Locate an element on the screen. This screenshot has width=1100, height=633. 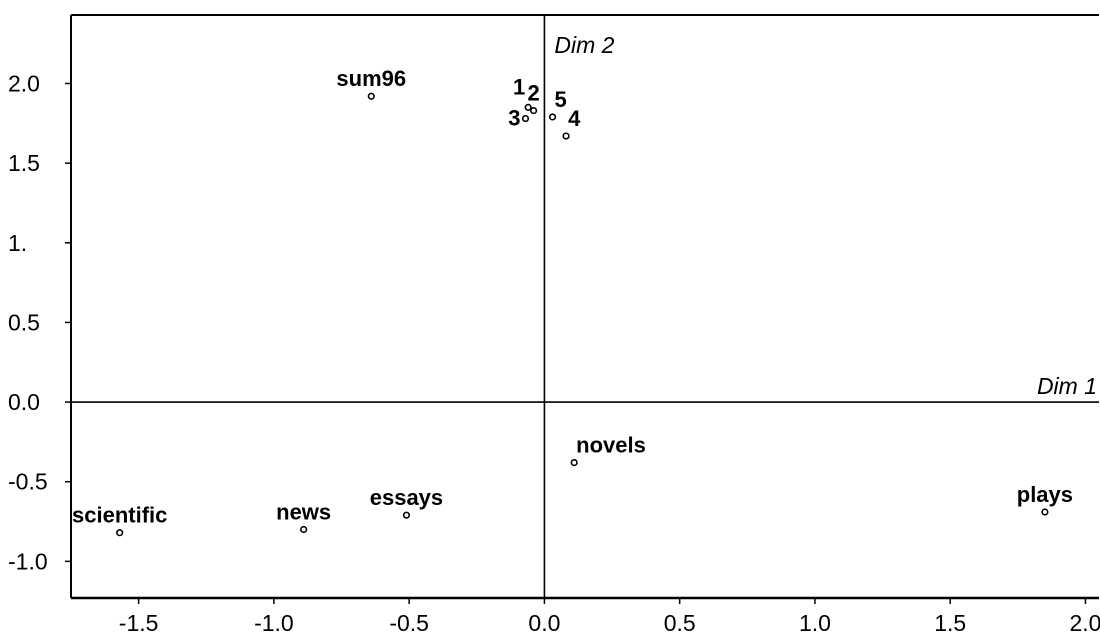
x-tick-label: 1.5 is located at coordinates (950, 621).